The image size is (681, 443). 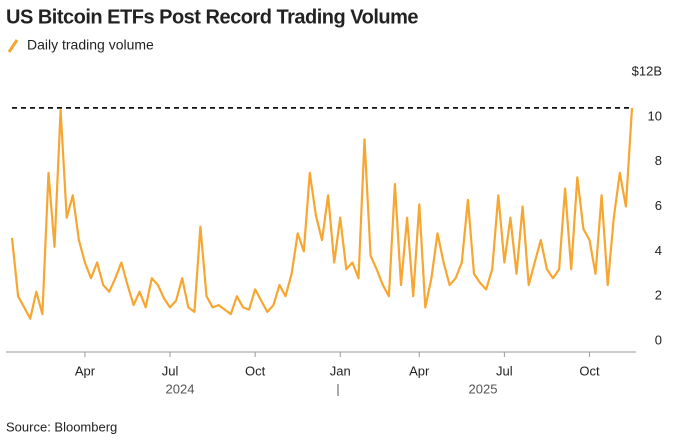 What do you see at coordinates (658, 339) in the screenshot?
I see `y-tick-label: 0` at bounding box center [658, 339].